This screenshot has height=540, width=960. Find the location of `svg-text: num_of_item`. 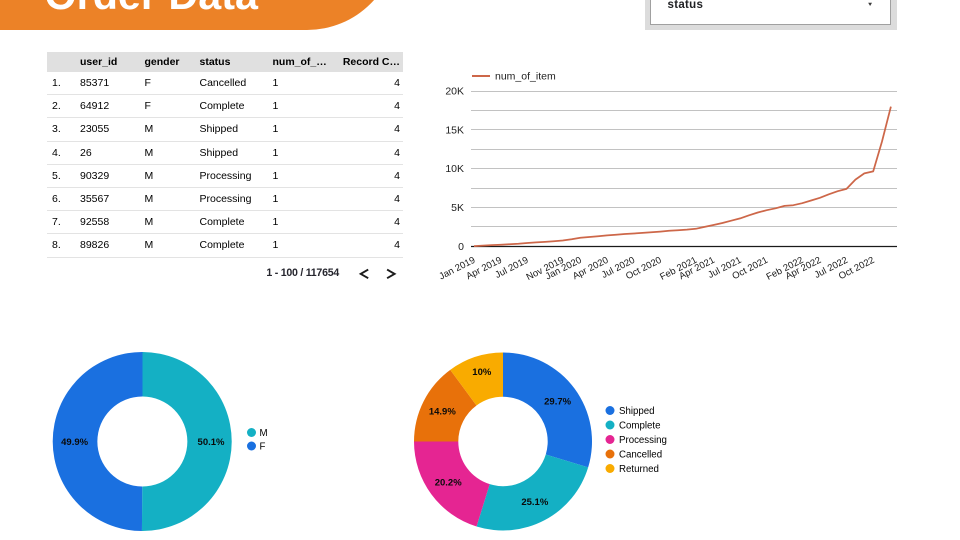

svg-text: num_of_item is located at coordinates (525, 77).